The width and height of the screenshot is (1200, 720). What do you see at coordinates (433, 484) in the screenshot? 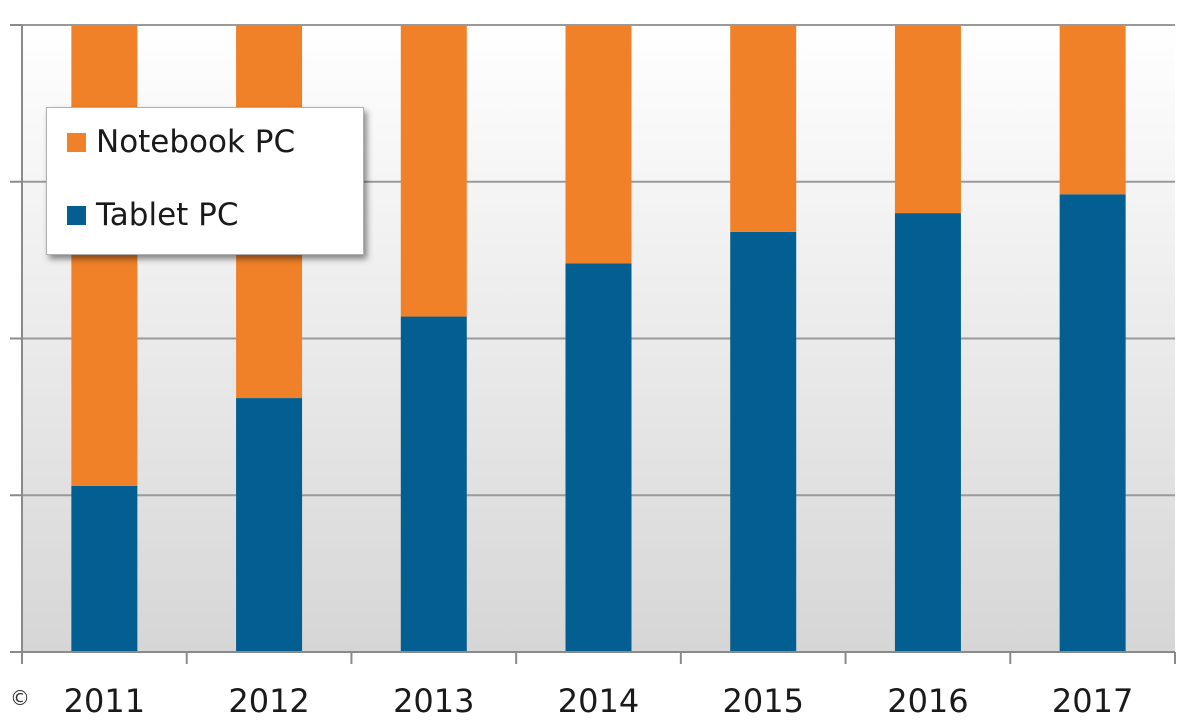
I see `bar-tablet-pc-2013` at bounding box center [433, 484].